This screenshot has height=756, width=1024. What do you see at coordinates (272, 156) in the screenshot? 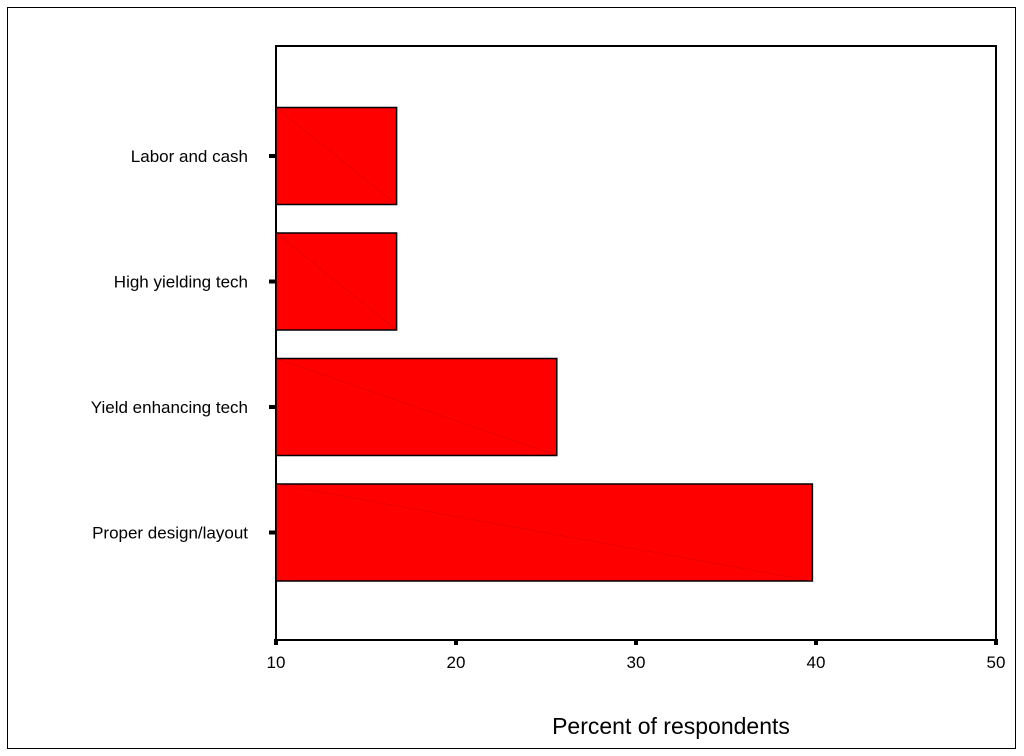
I see `y-tick-labor-and-cash` at bounding box center [272, 156].